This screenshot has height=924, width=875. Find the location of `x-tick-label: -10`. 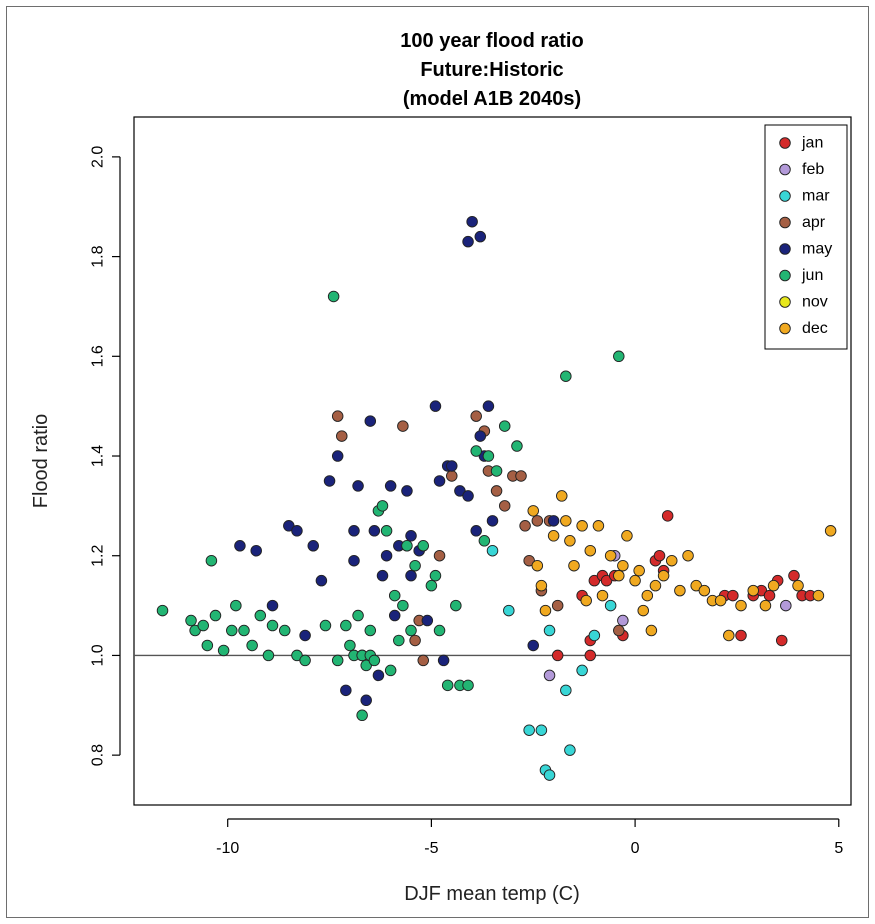

x-tick-label: -10 is located at coordinates (227, 848).